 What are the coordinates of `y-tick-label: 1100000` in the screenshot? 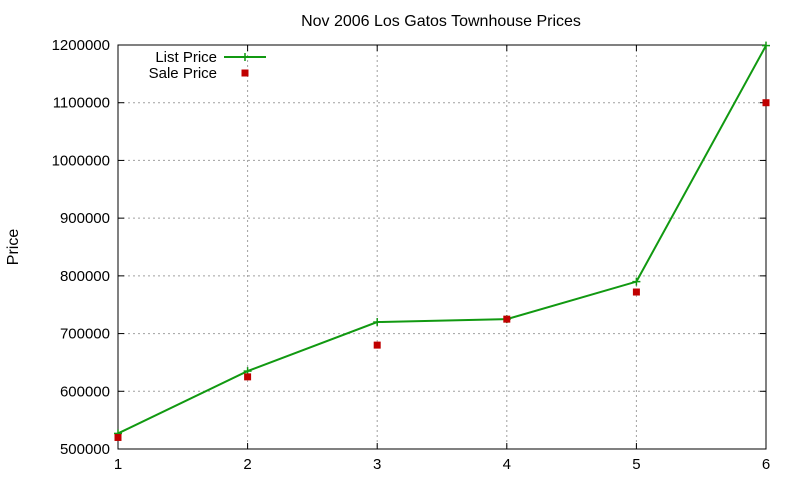 It's located at (81, 103).